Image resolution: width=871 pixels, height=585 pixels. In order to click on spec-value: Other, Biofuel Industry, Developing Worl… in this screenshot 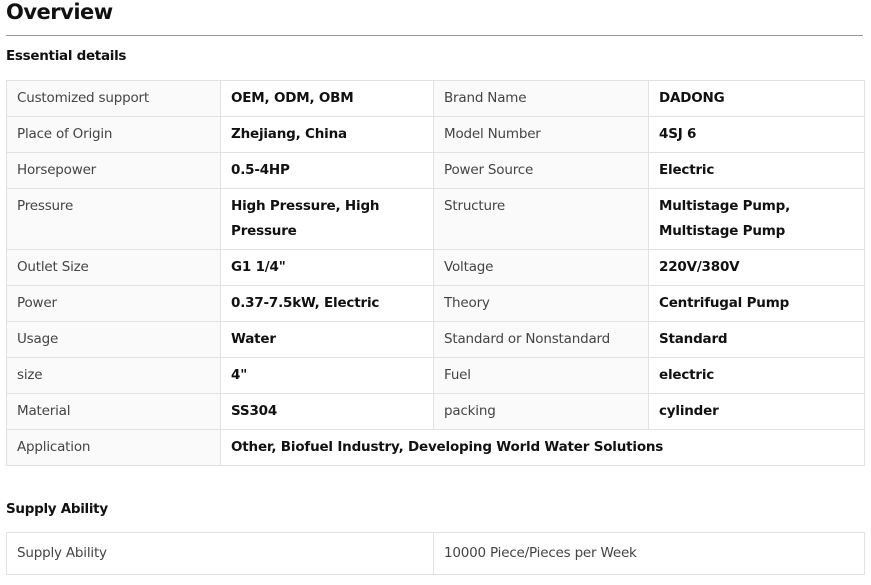, I will do `click(542, 447)`.